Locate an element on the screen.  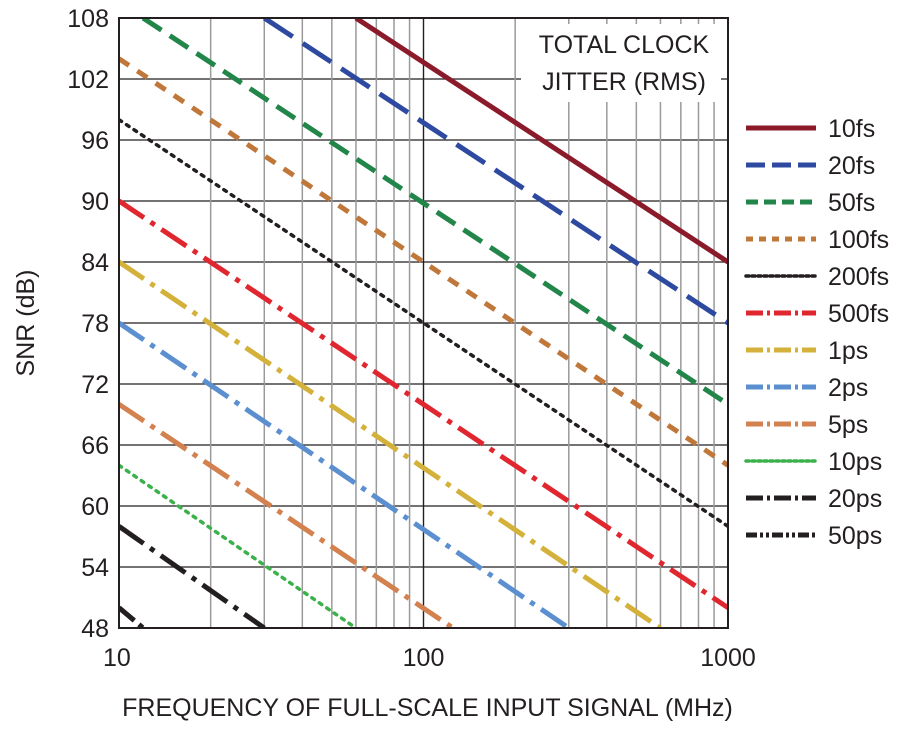
legend-label-500fs: 500fs is located at coordinates (858, 314).